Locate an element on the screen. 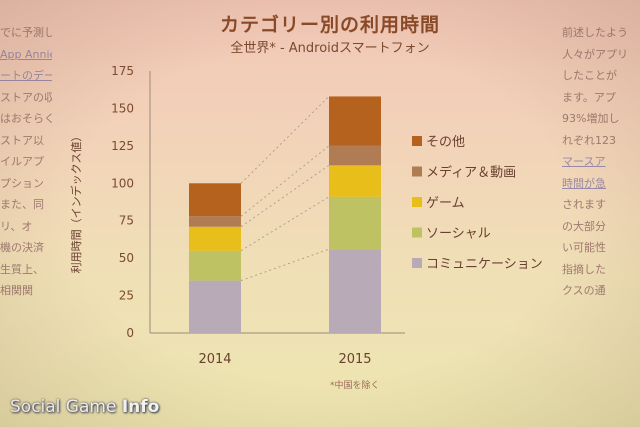 This screenshot has height=427, width=640. legend-label: その他 is located at coordinates (445, 142).